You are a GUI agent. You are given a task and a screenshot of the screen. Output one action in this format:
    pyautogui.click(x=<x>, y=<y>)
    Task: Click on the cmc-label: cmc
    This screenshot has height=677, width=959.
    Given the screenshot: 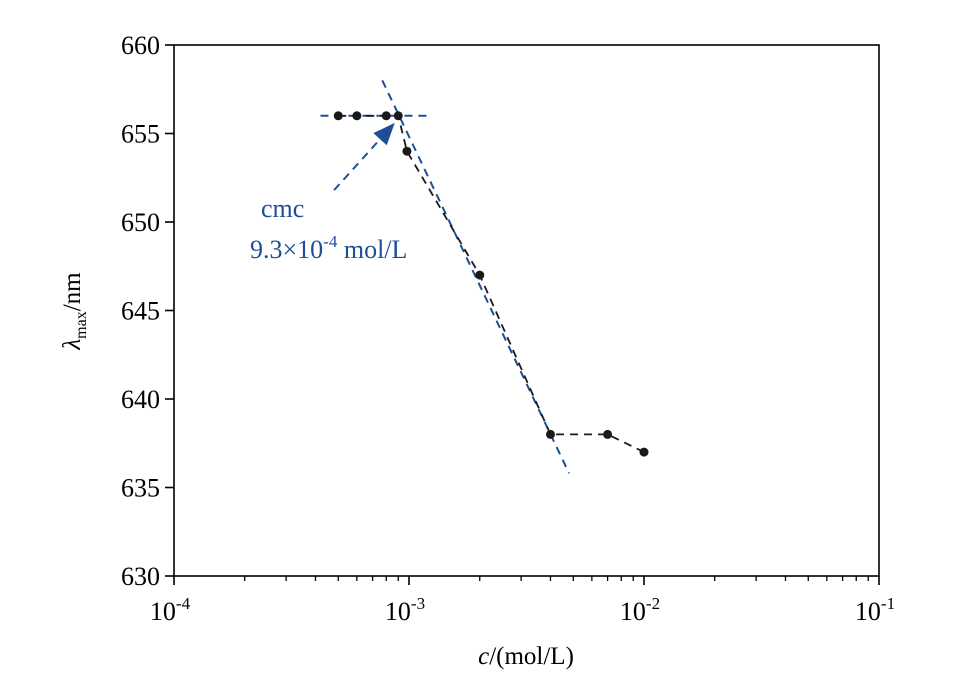 What is the action you would take?
    pyautogui.click(x=282, y=208)
    